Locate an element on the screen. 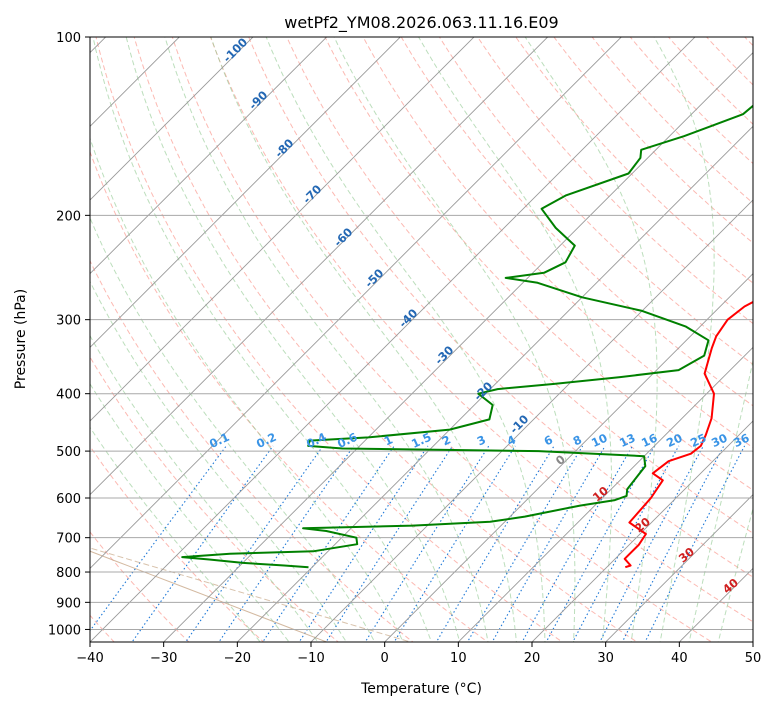 This screenshot has height=712, width=775. y-tick-label: 1000 is located at coordinates (64, 630).